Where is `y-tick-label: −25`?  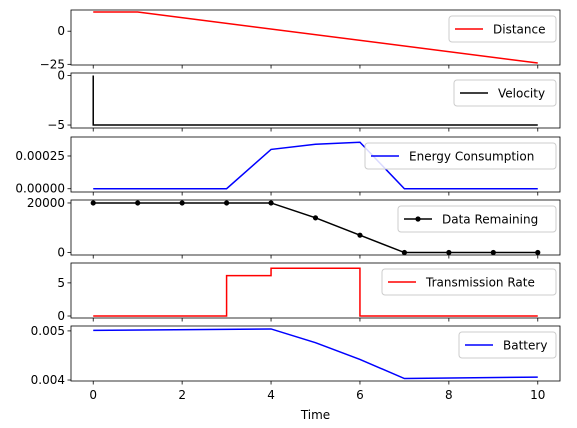
y-tick-label: −25 is located at coordinates (52, 64).